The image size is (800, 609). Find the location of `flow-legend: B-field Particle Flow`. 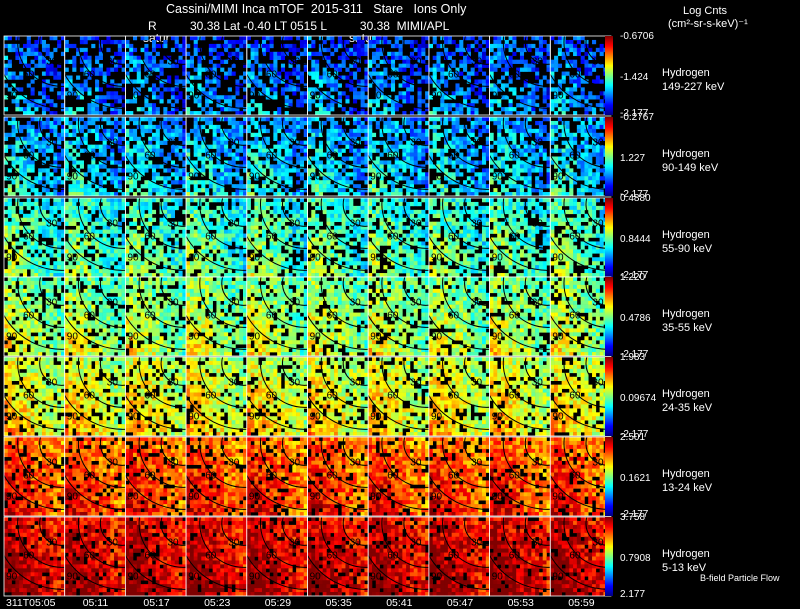

flow-legend: B-field Particle Flow is located at coordinates (740, 578).